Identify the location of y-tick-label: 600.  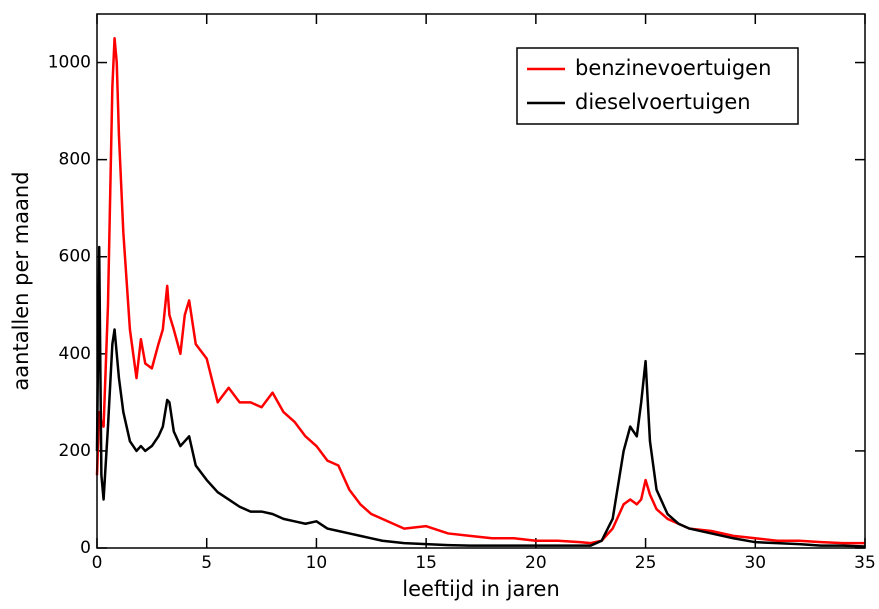
(75, 257).